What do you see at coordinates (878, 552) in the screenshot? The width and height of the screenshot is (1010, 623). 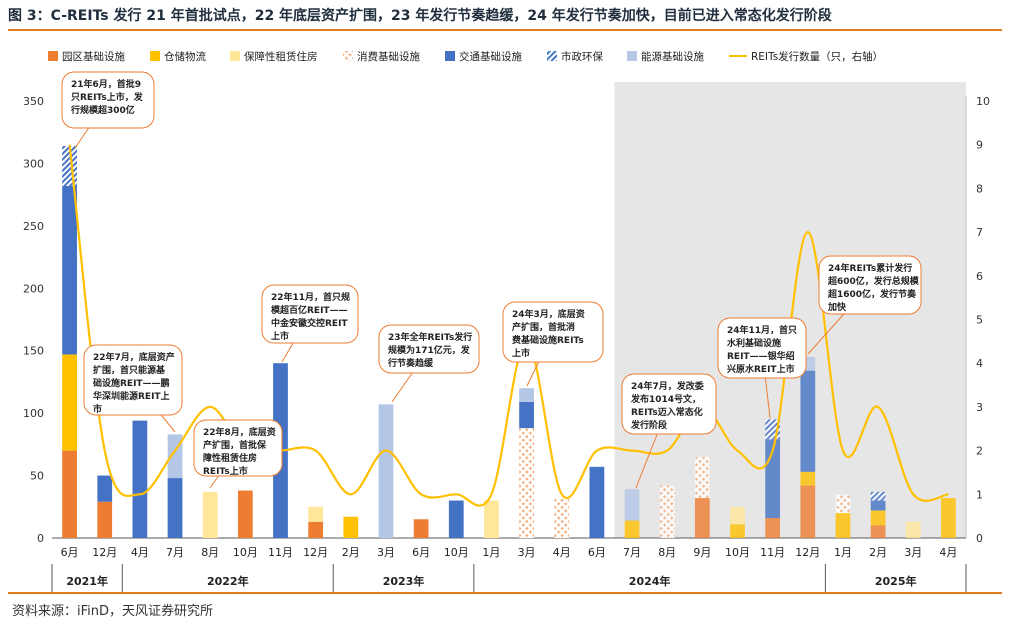 I see `x-tick-label: 2月` at bounding box center [878, 552].